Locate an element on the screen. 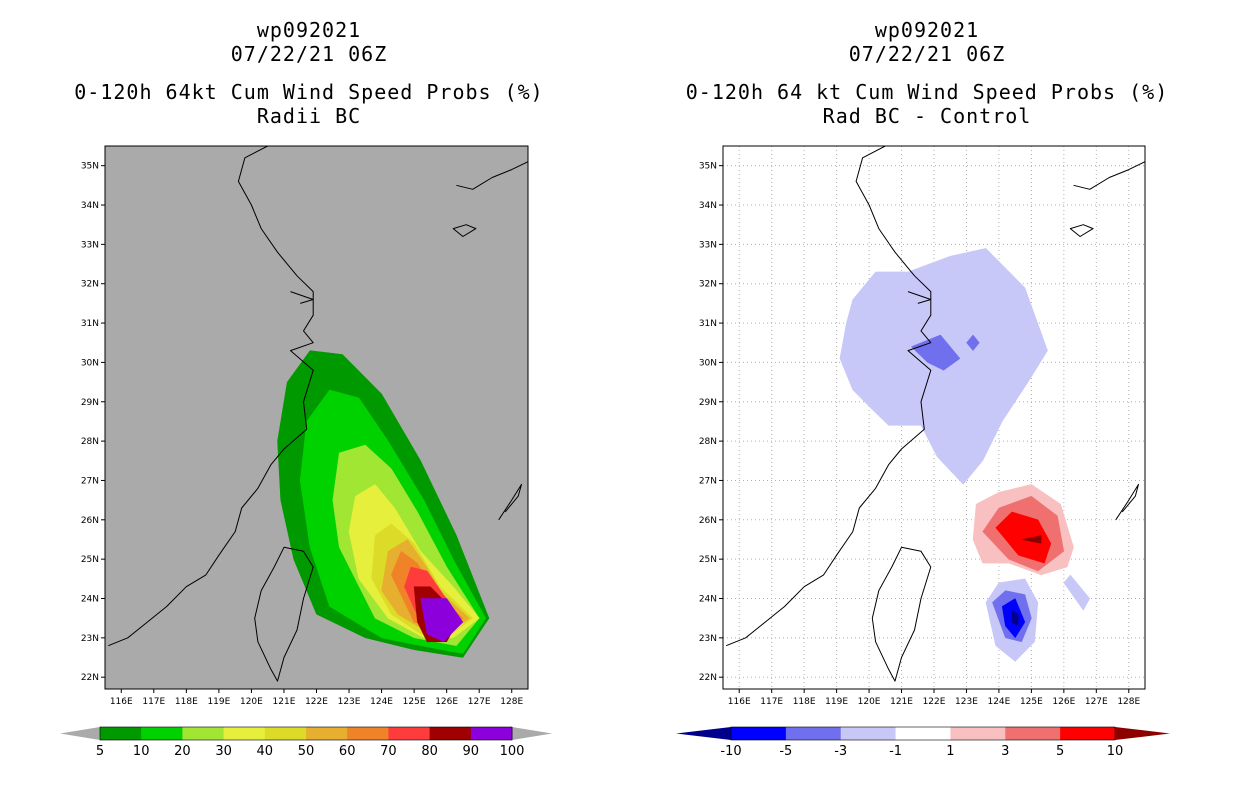  colorbar-label: 100 is located at coordinates (512, 751).